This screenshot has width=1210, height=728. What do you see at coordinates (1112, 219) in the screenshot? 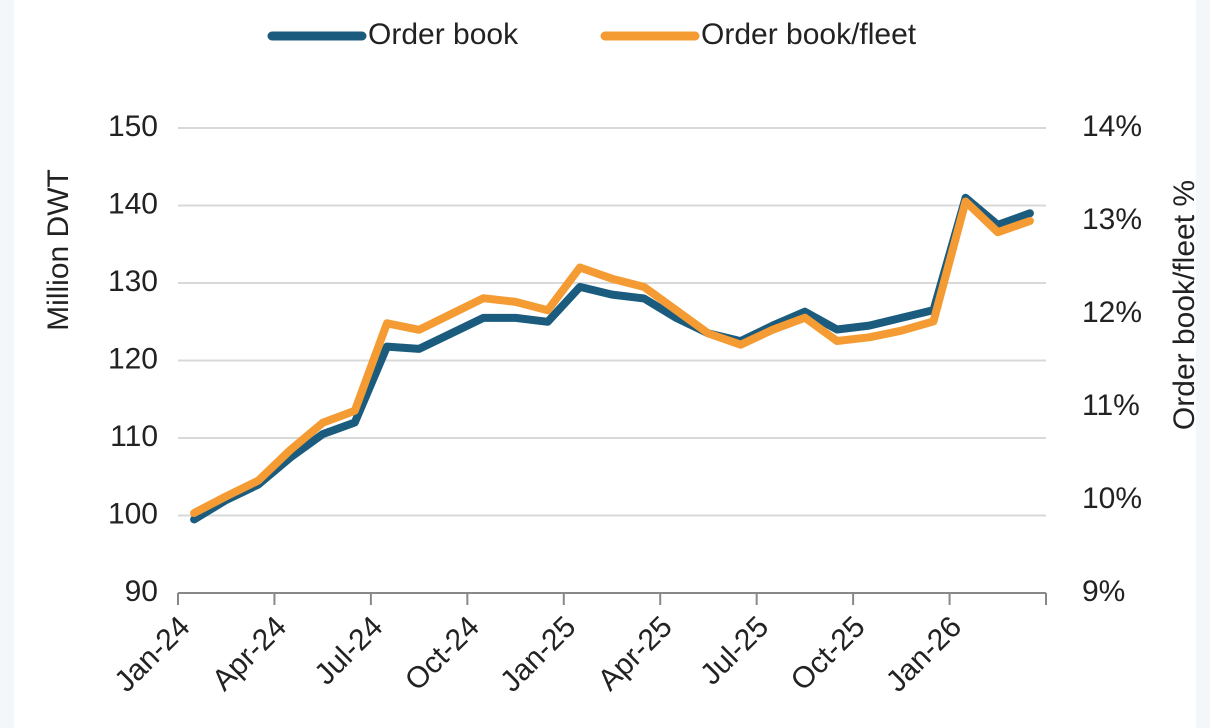
I see `y2-tick-label: 13%` at bounding box center [1112, 219].